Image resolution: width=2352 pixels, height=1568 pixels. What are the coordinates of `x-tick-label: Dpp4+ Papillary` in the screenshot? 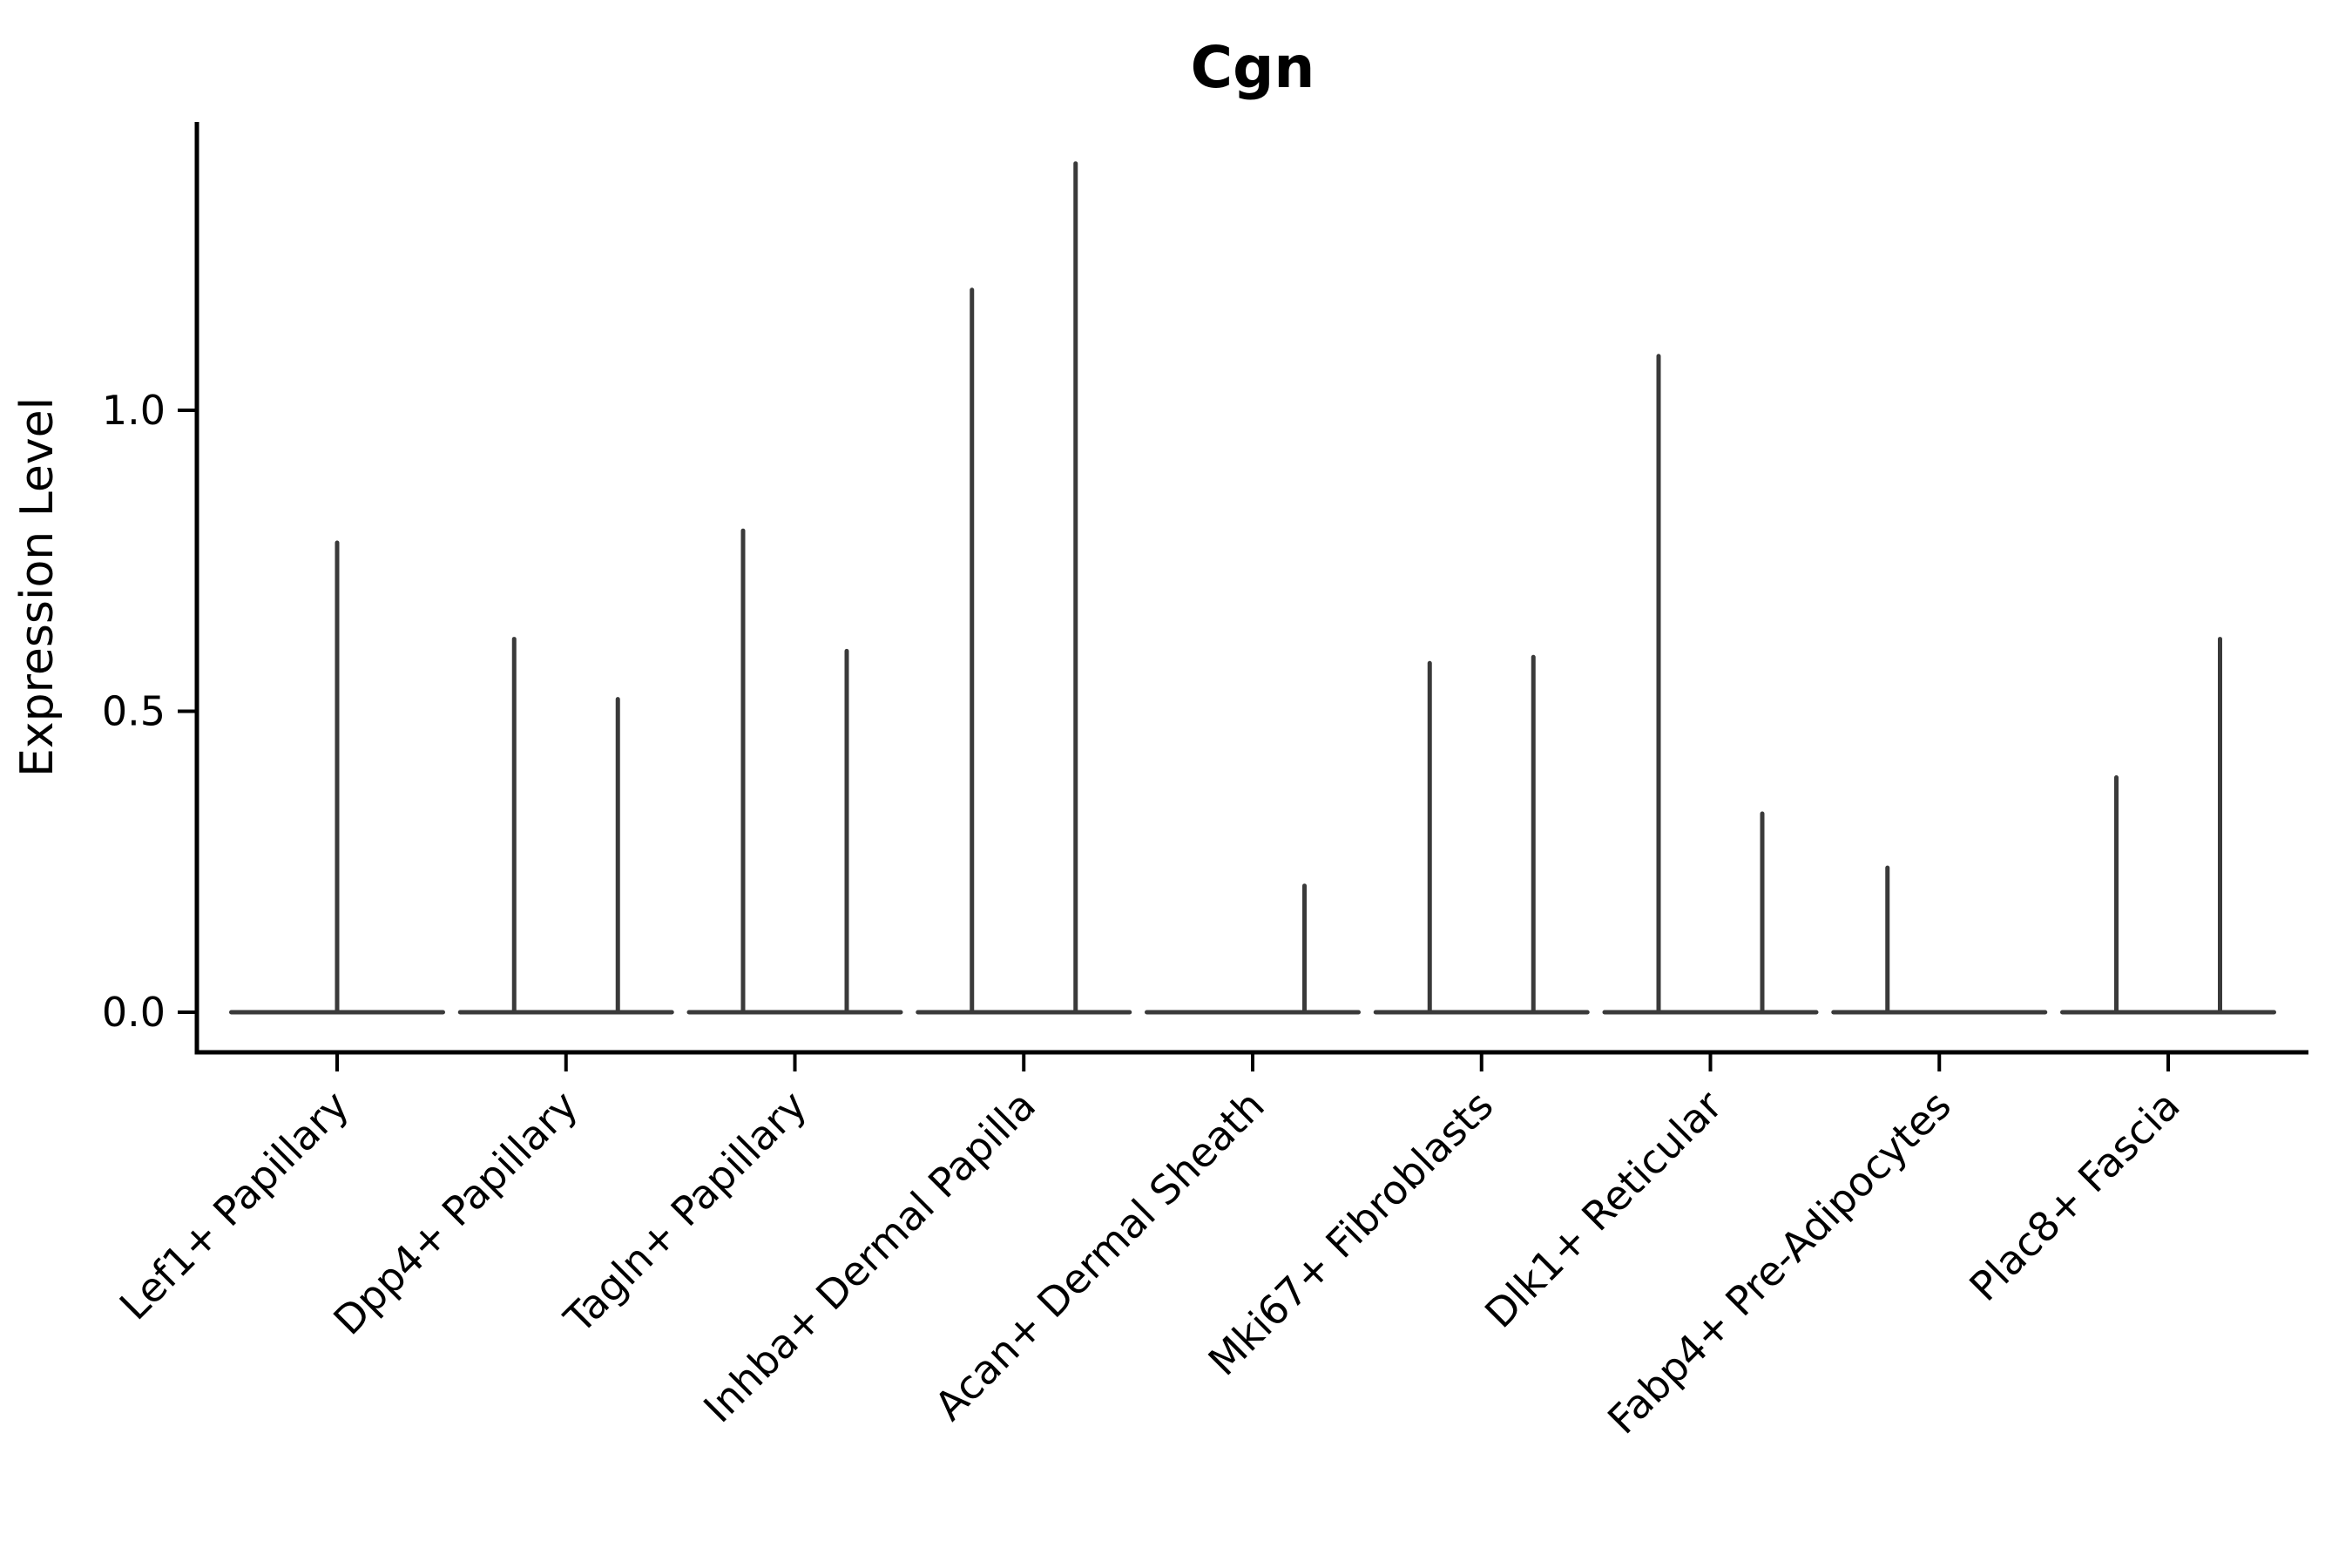 It's located at (455, 1213).